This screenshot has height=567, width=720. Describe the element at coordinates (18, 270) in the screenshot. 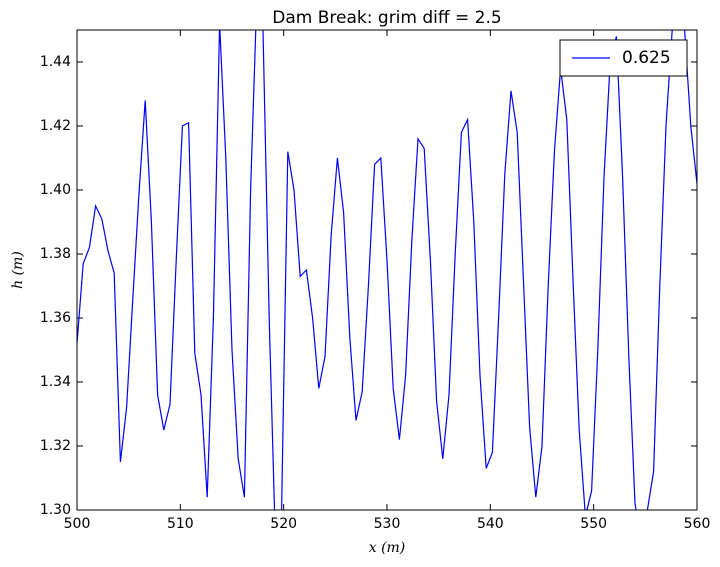

I see `y-axis-label: h (m)` at that location.